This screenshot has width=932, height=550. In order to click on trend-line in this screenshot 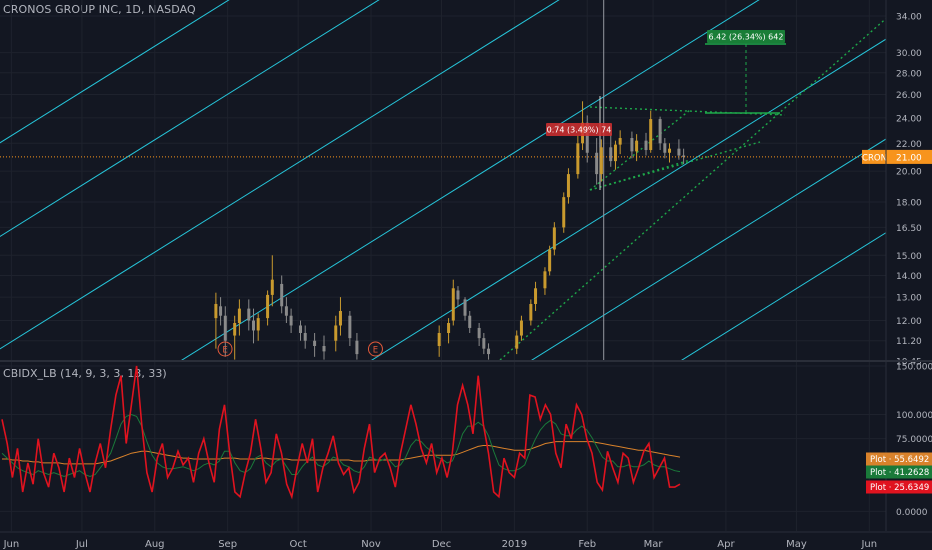, I will do `click(687, 111)`.